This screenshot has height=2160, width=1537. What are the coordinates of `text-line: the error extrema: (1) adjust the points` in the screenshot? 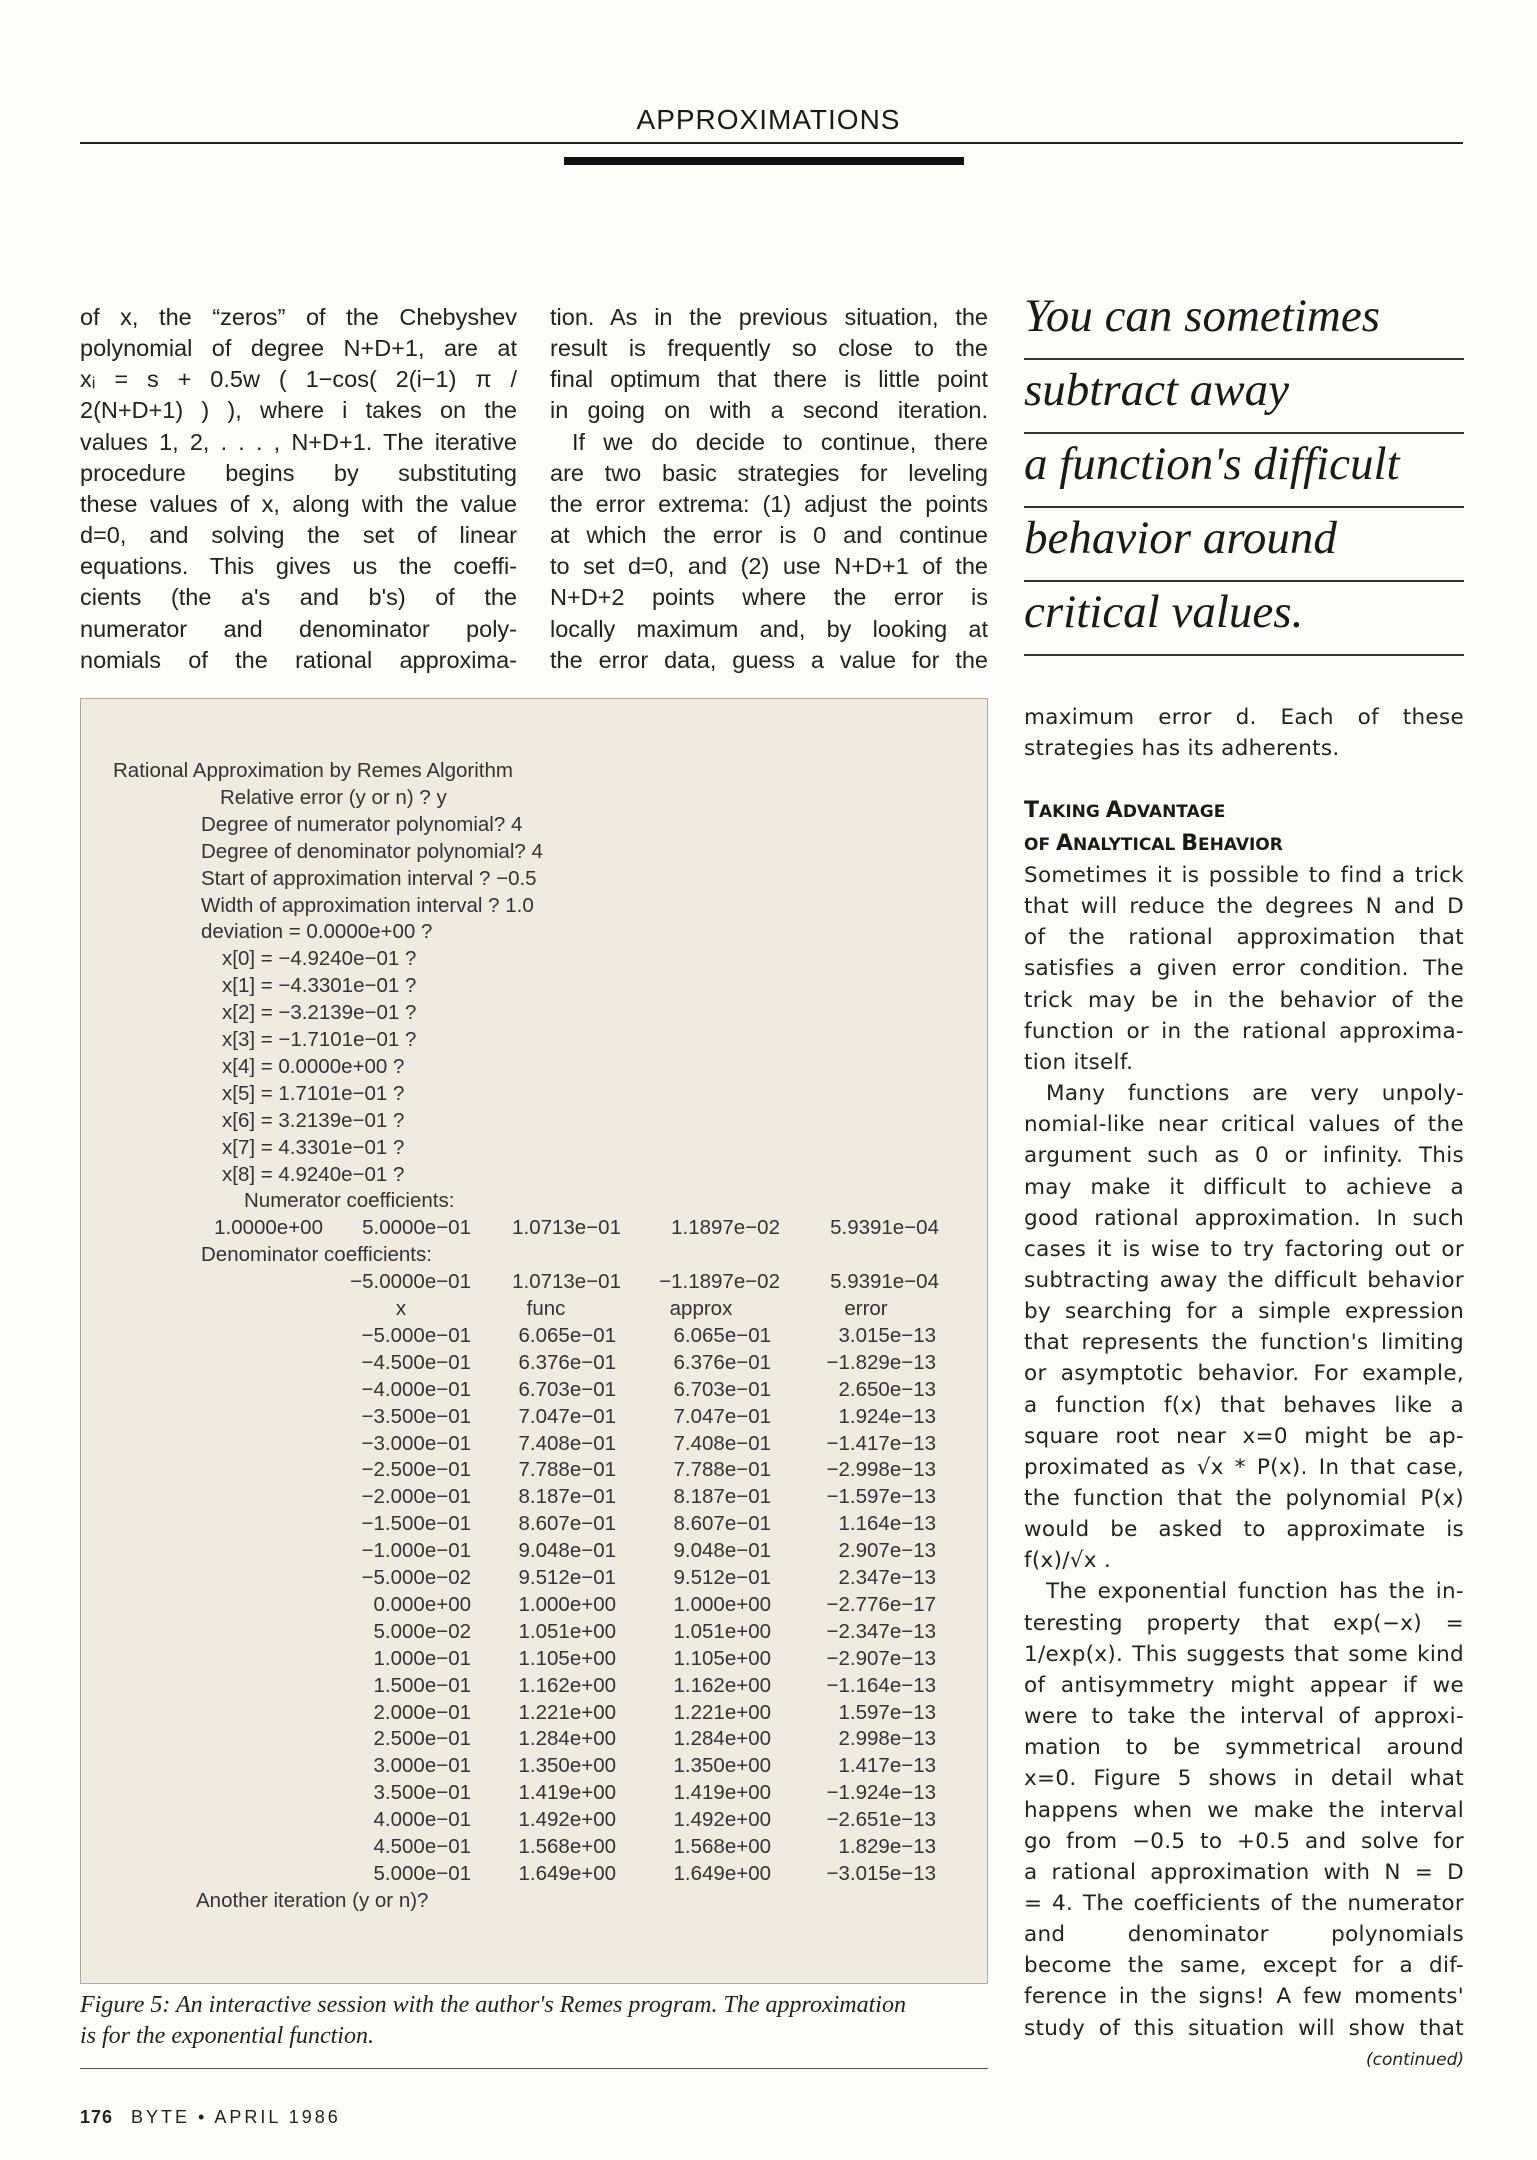 It's located at (769, 503).